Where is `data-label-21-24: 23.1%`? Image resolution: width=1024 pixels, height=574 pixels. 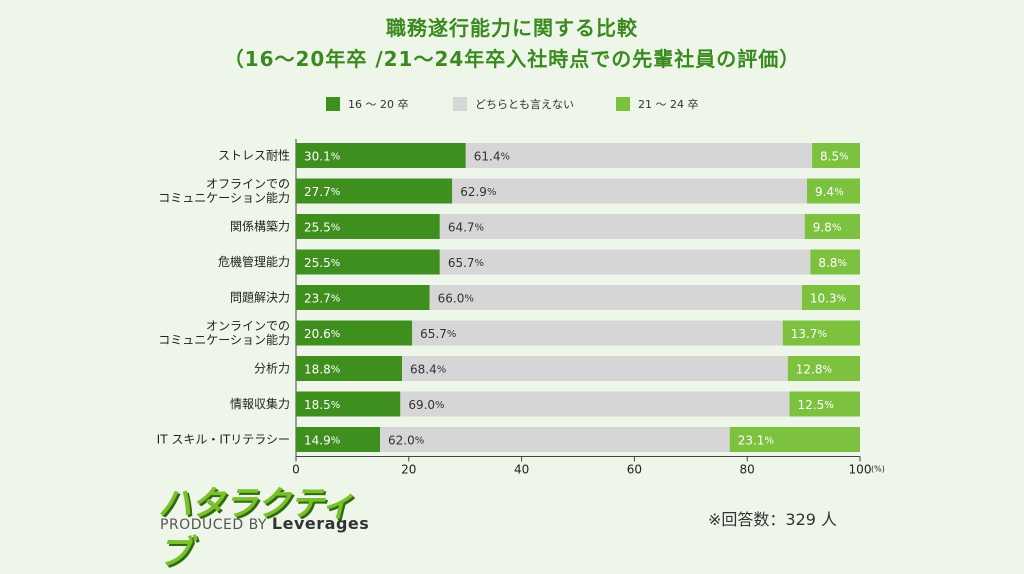 data-label-21-24: 23.1% is located at coordinates (756, 440).